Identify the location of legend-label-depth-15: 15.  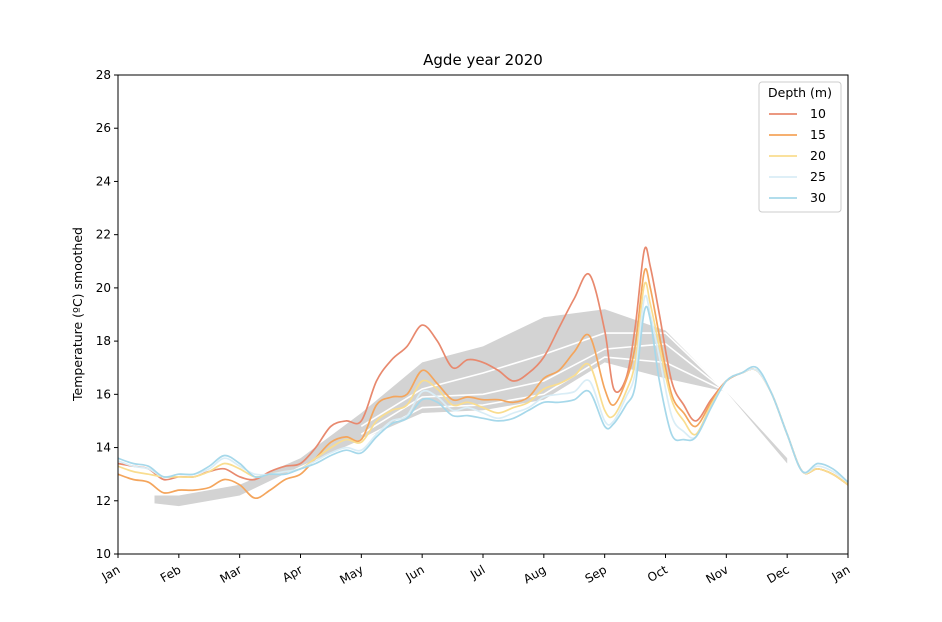
(818, 134).